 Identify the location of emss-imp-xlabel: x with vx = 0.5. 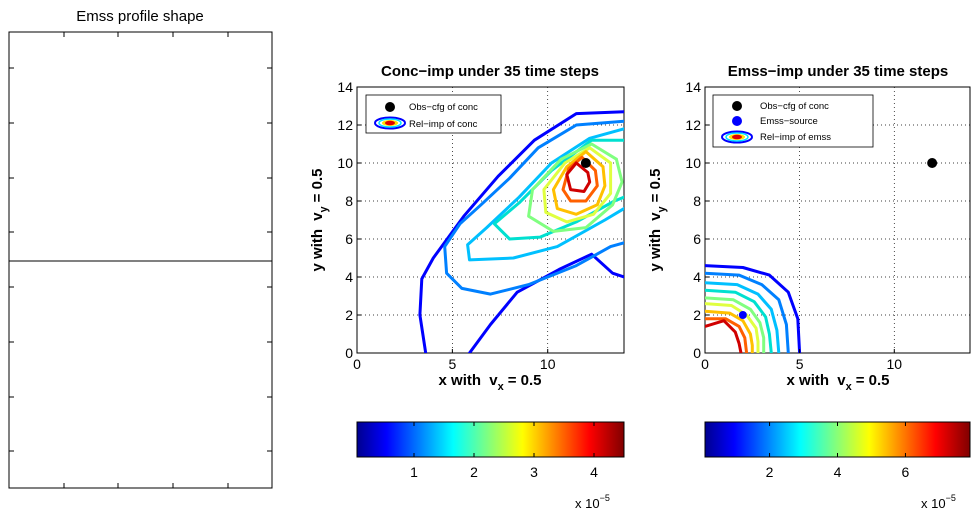
(838, 382).